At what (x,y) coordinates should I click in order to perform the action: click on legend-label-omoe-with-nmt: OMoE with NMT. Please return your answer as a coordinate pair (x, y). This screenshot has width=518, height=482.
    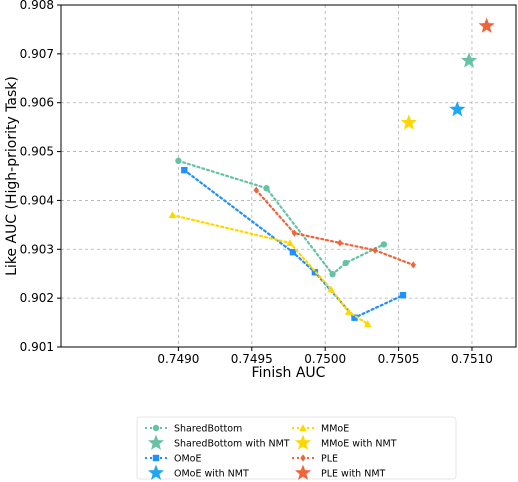
    Looking at the image, I should click on (211, 474).